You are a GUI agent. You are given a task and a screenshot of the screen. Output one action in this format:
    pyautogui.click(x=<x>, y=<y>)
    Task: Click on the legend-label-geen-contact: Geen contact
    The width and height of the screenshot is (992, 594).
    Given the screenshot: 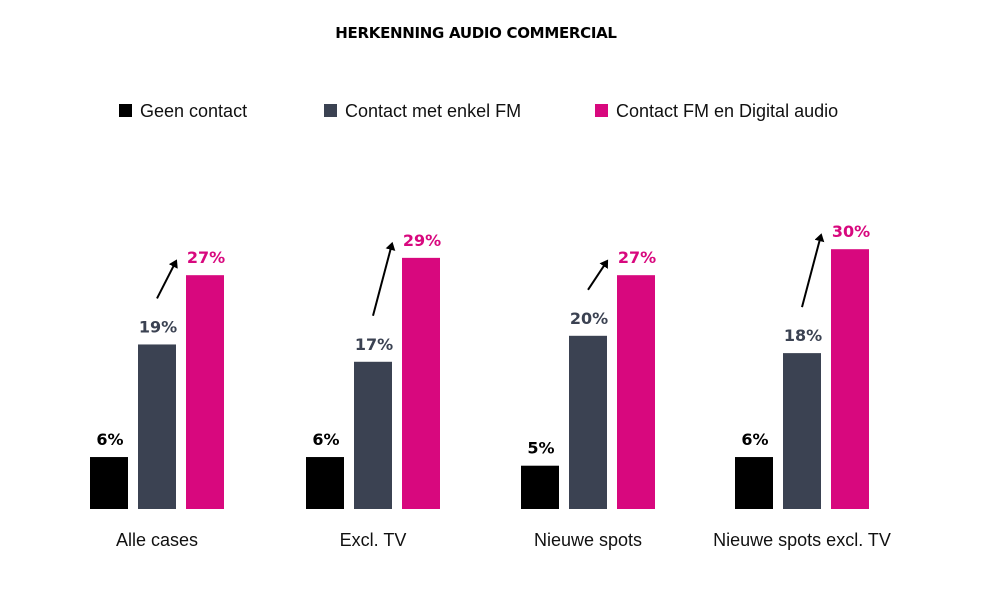 What is the action you would take?
    pyautogui.click(x=193, y=111)
    